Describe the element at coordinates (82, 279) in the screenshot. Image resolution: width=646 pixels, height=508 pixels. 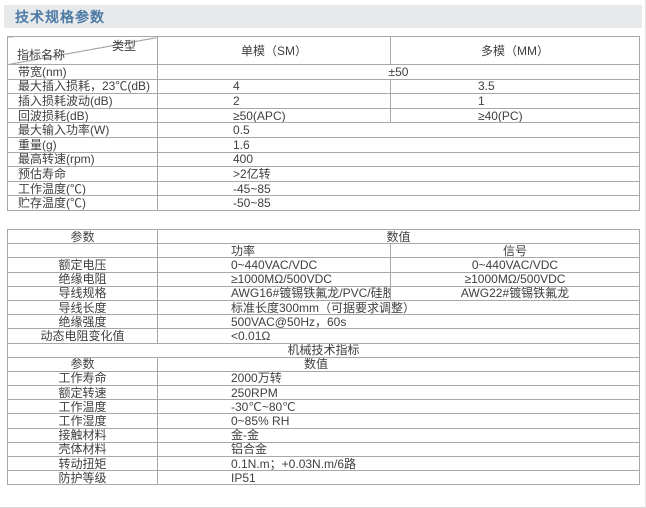
I see `row-label: 绝缘电阻` at that location.